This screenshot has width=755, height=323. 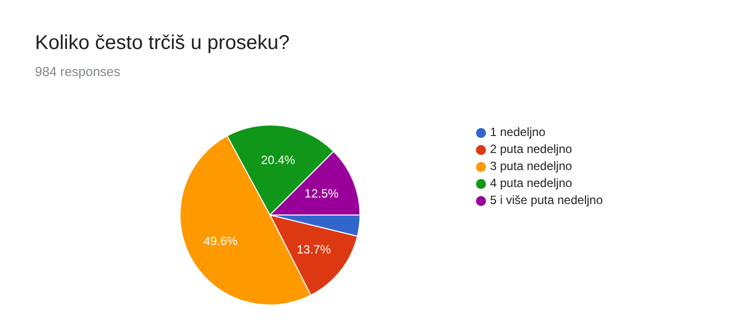 I want to click on data-label: 20.4%, so click(x=278, y=159).